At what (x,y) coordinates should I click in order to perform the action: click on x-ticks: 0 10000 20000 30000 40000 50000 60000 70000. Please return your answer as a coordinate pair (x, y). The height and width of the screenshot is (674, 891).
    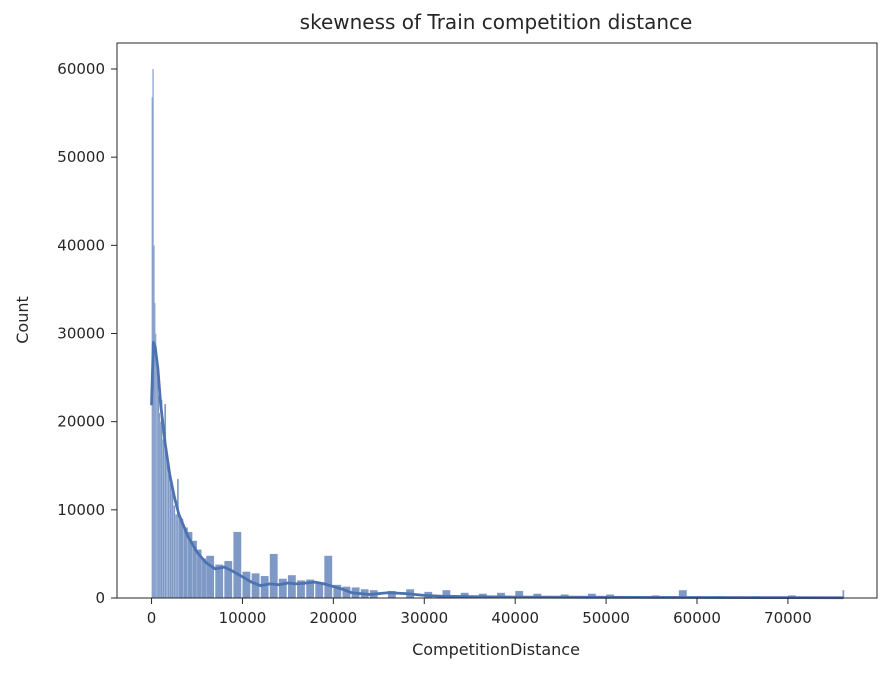
    Looking at the image, I should click on (479, 612).